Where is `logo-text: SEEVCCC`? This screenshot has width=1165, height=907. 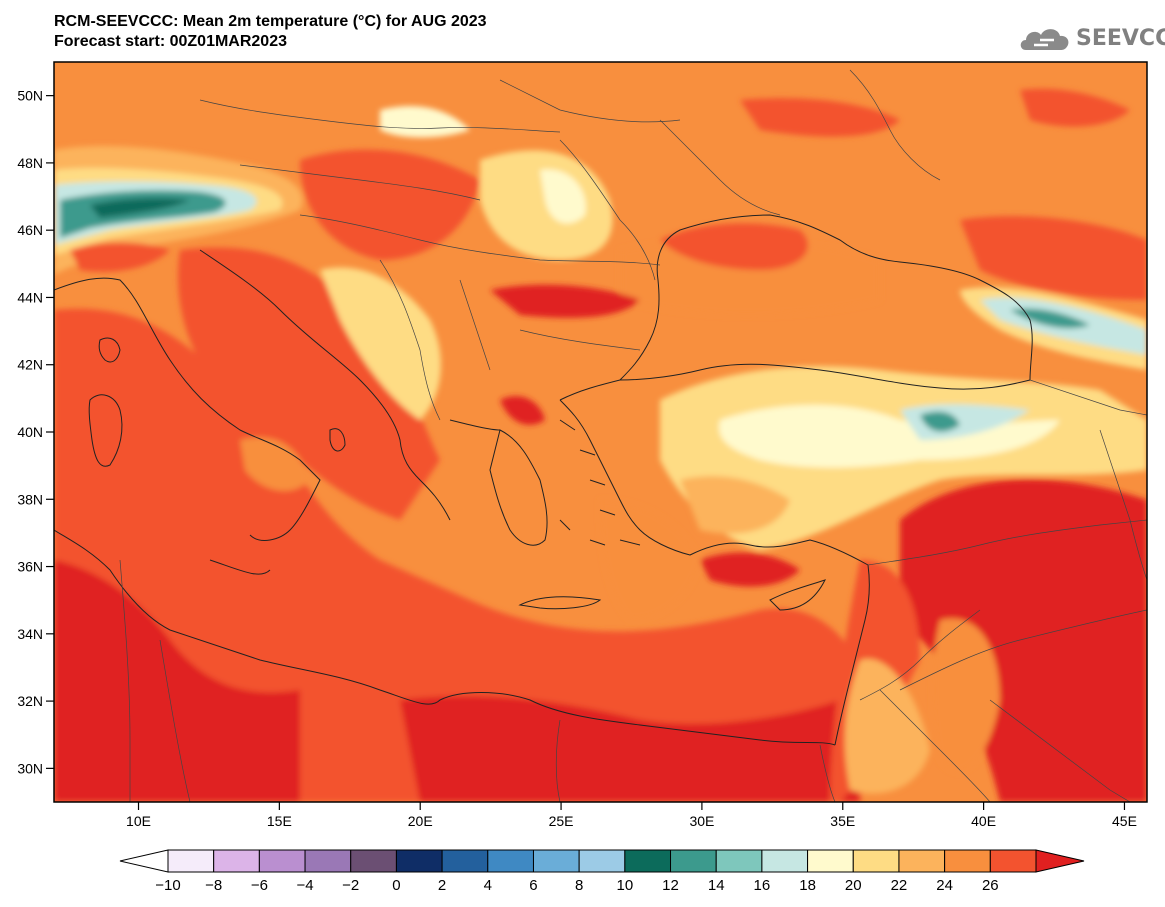
logo-text: SEEVCCC is located at coordinates (1120, 38).